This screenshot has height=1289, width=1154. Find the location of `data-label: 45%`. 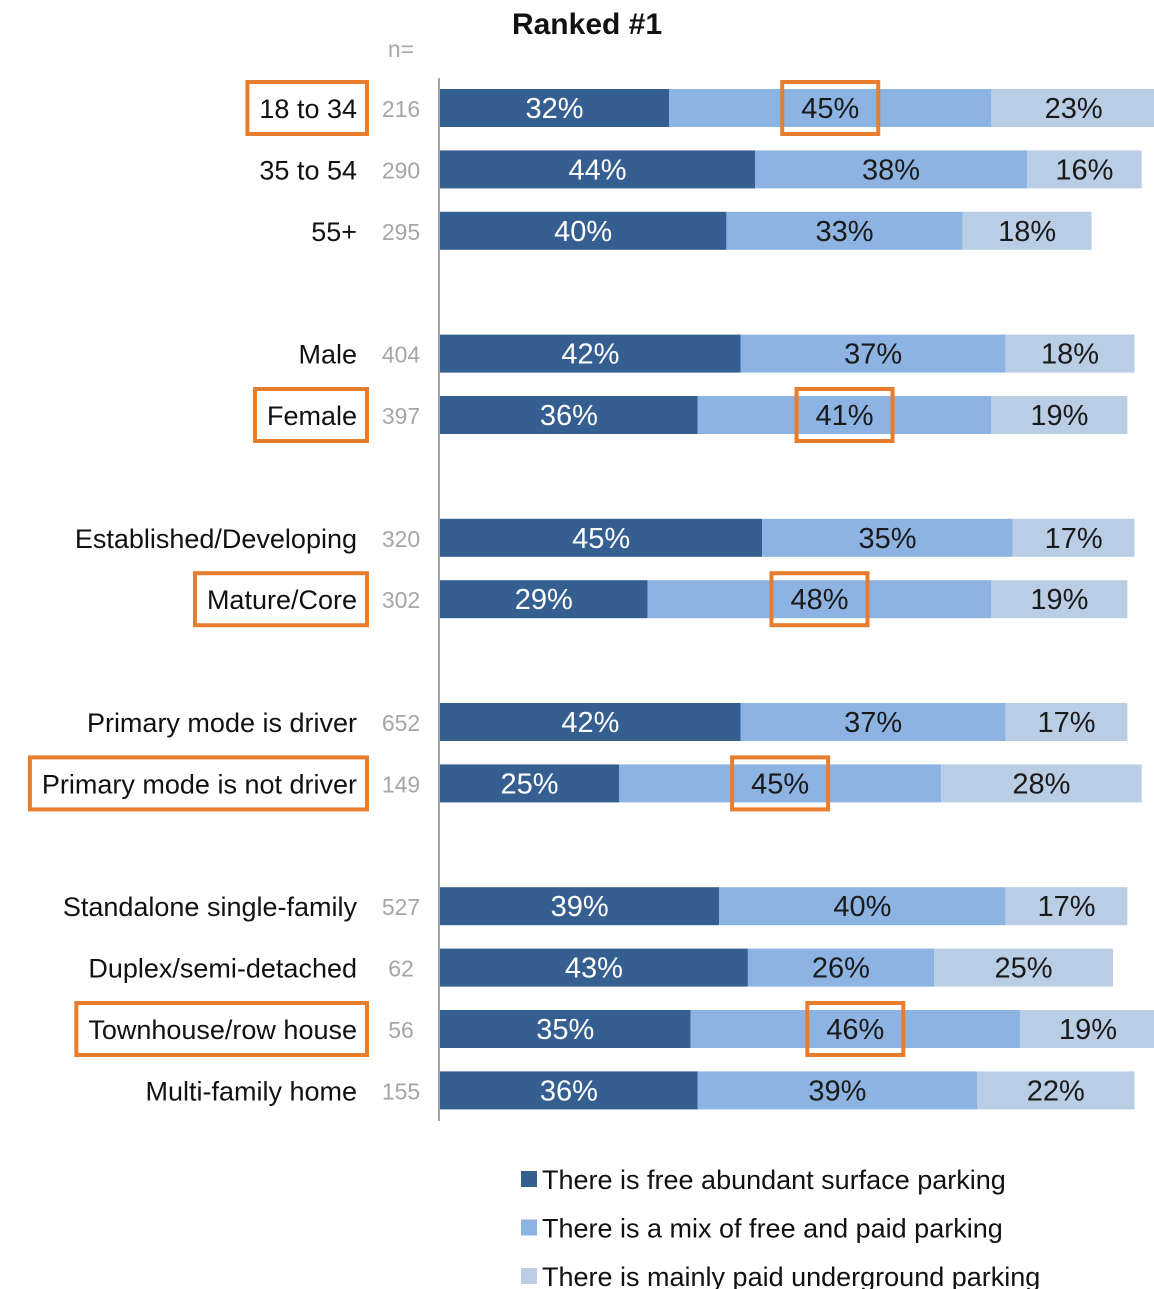

data-label: 45% is located at coordinates (780, 784).